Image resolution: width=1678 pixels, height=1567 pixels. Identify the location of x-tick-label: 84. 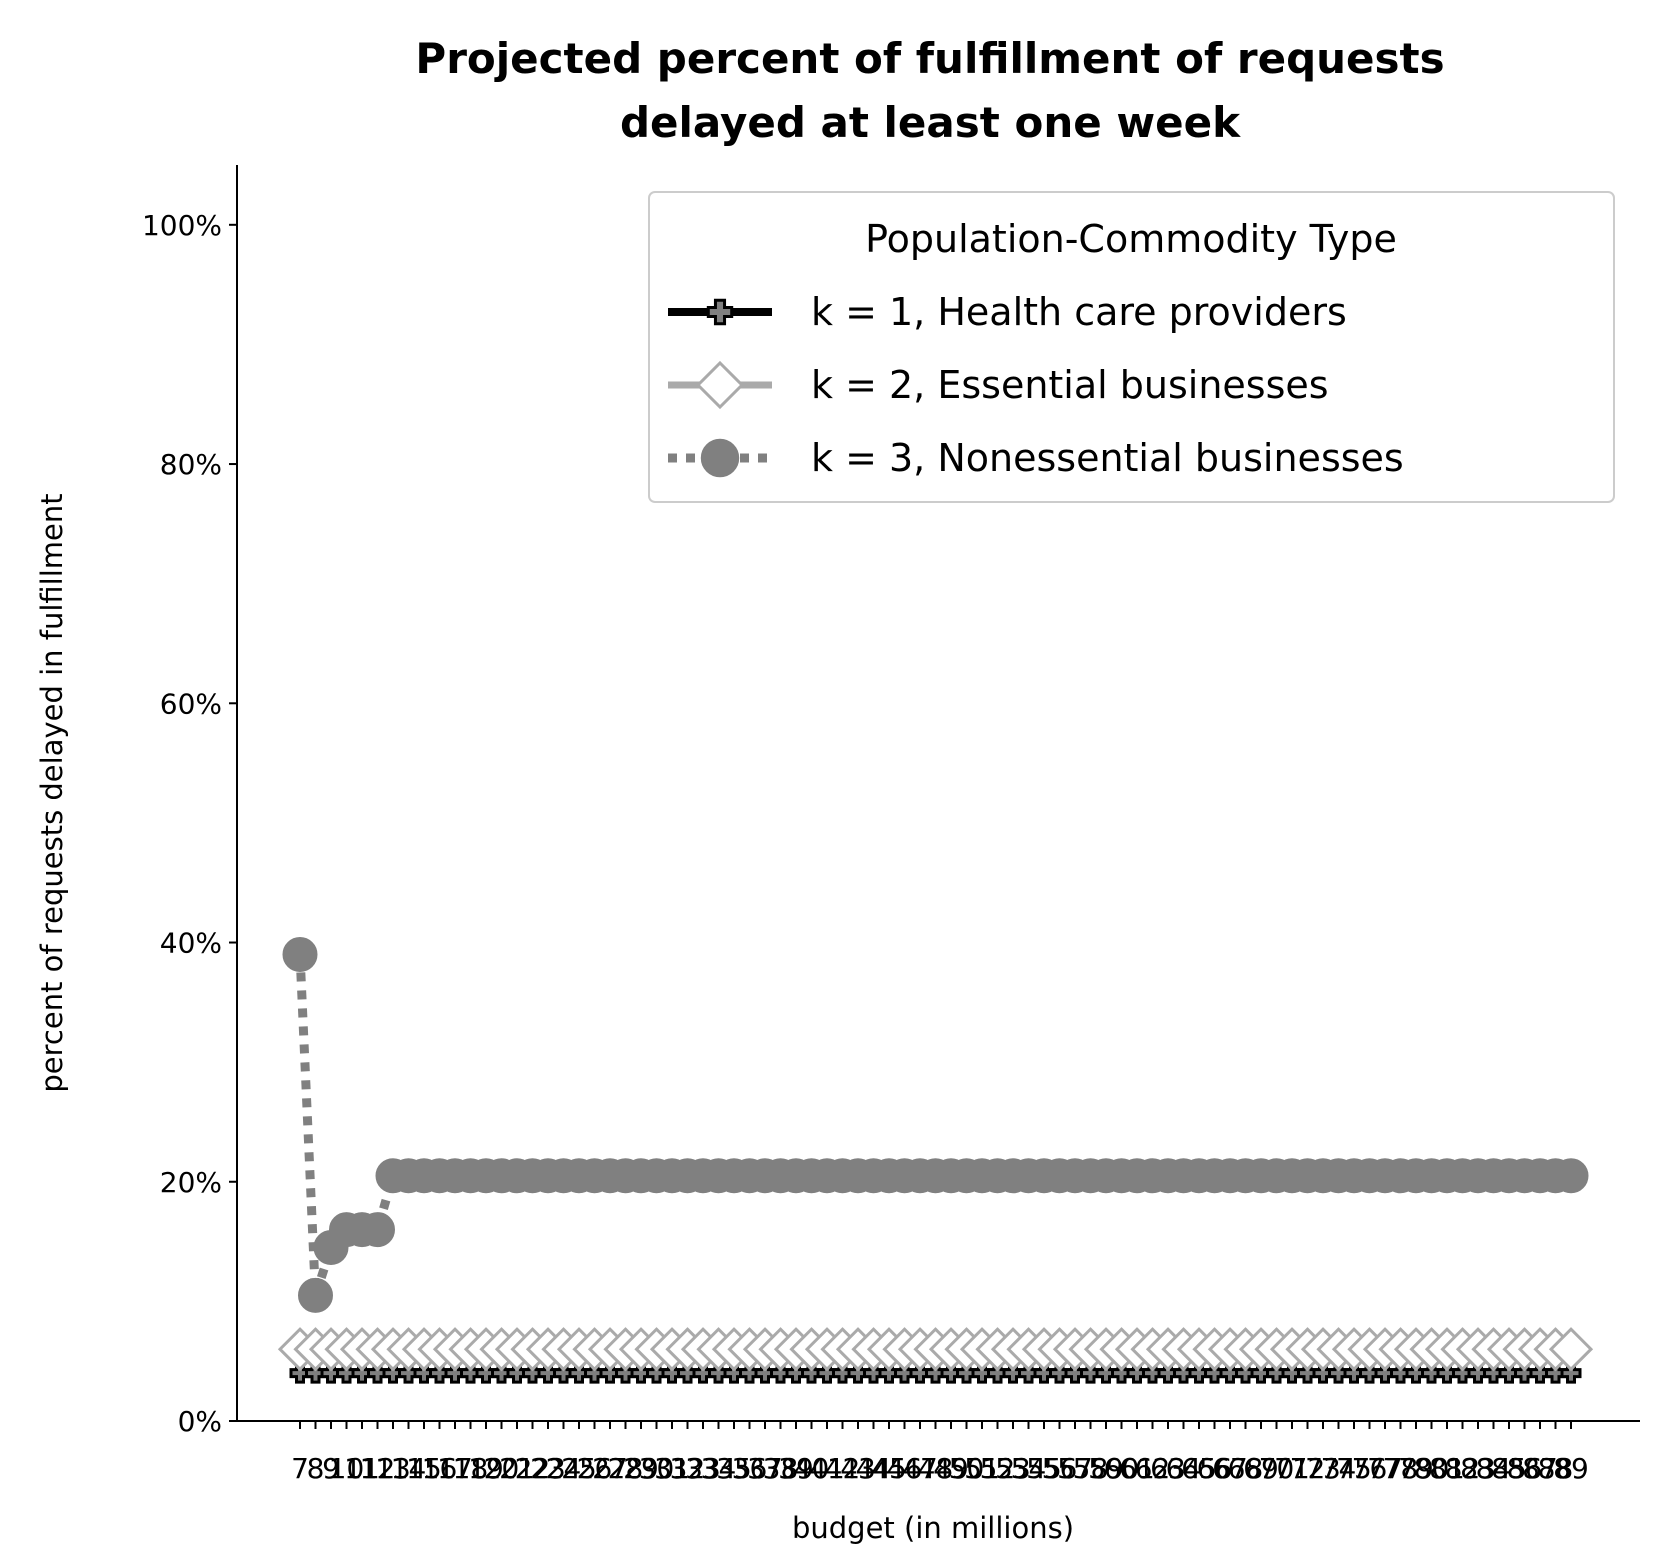
(1494, 1468).